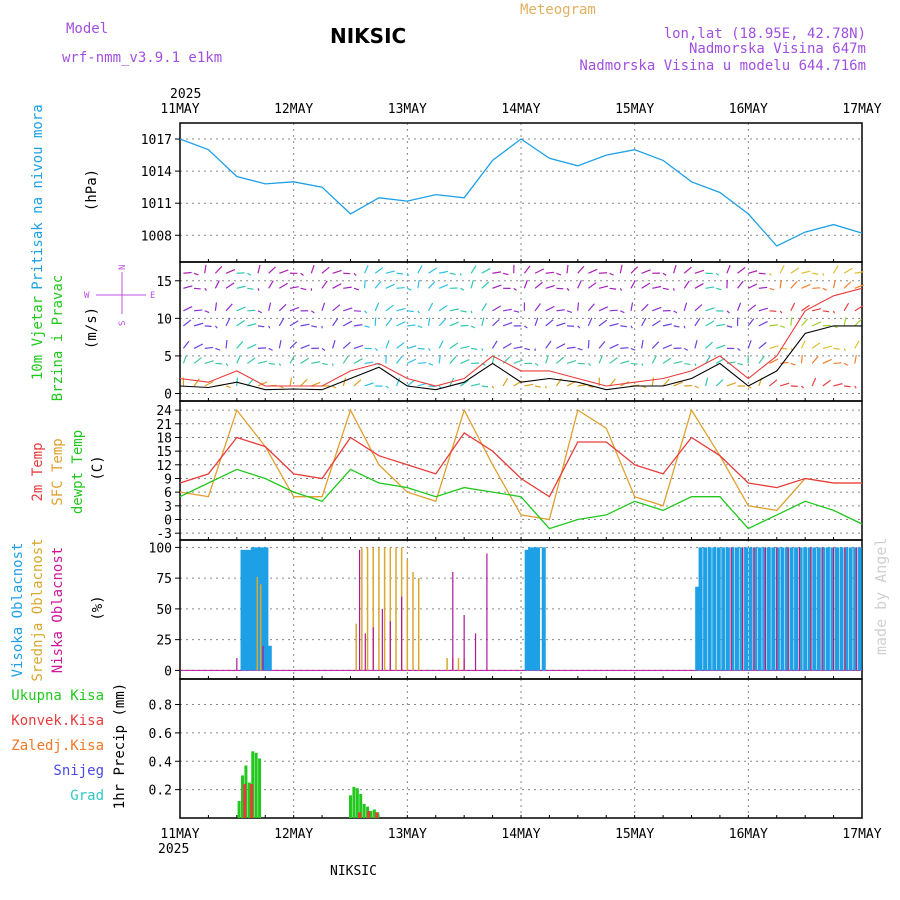  Describe the element at coordinates (38, 196) in the screenshot. I see `pressure-ylabel-title: Pritisak na nivou mora` at that location.